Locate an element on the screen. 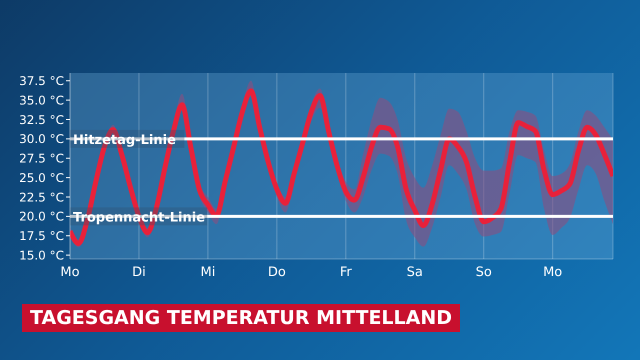 The width and height of the screenshot is (640, 360). y-tick-label: 35.0 °C is located at coordinates (41, 100).